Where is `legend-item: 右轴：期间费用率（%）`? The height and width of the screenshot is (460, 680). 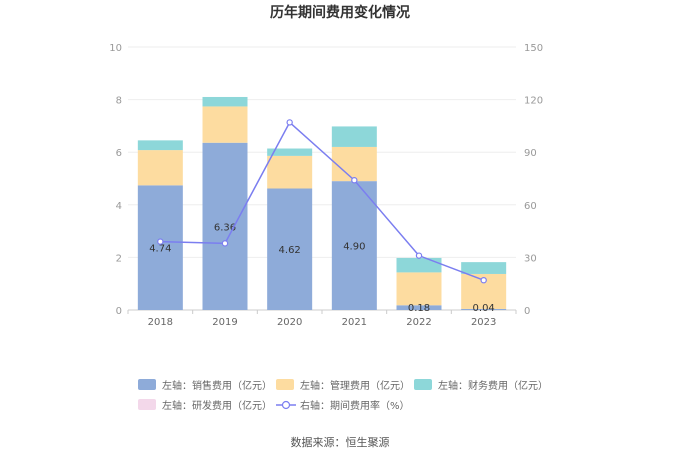 legend-item: 右轴：期间费用率（%） is located at coordinates (343, 405).